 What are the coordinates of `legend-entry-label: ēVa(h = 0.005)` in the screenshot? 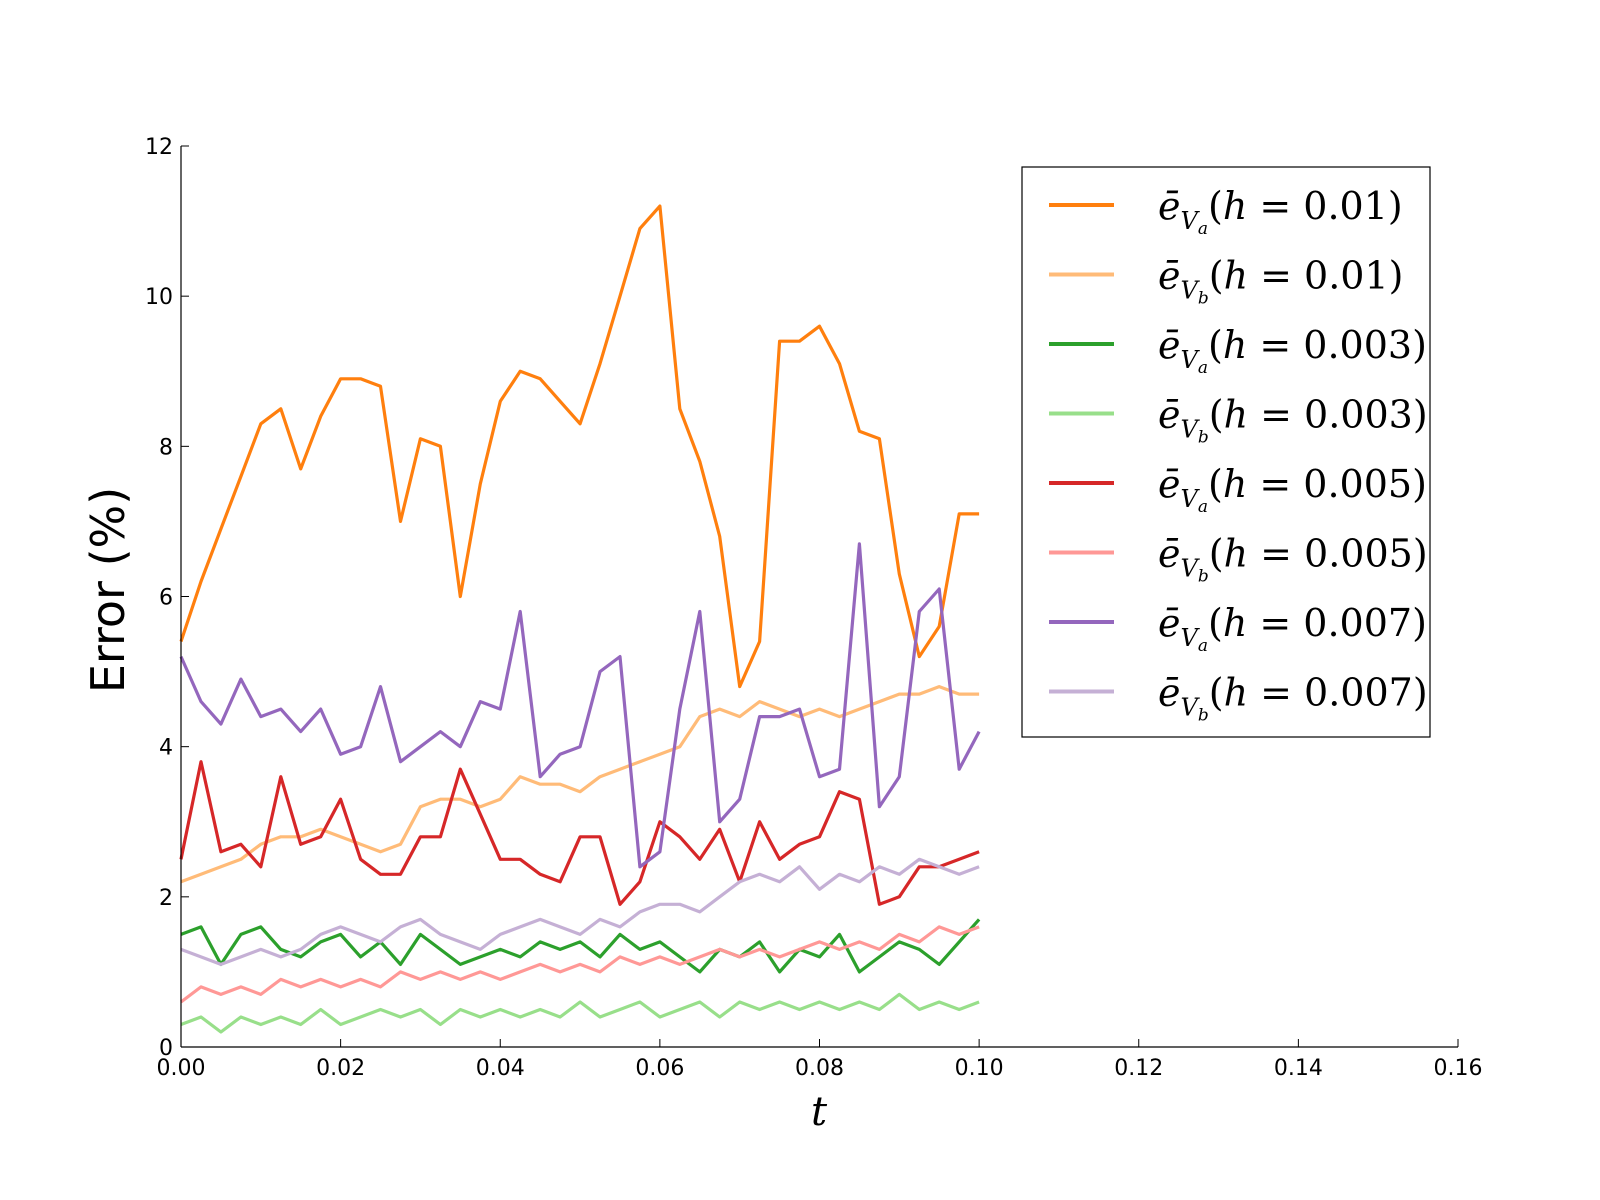 It's located at (1292, 489).